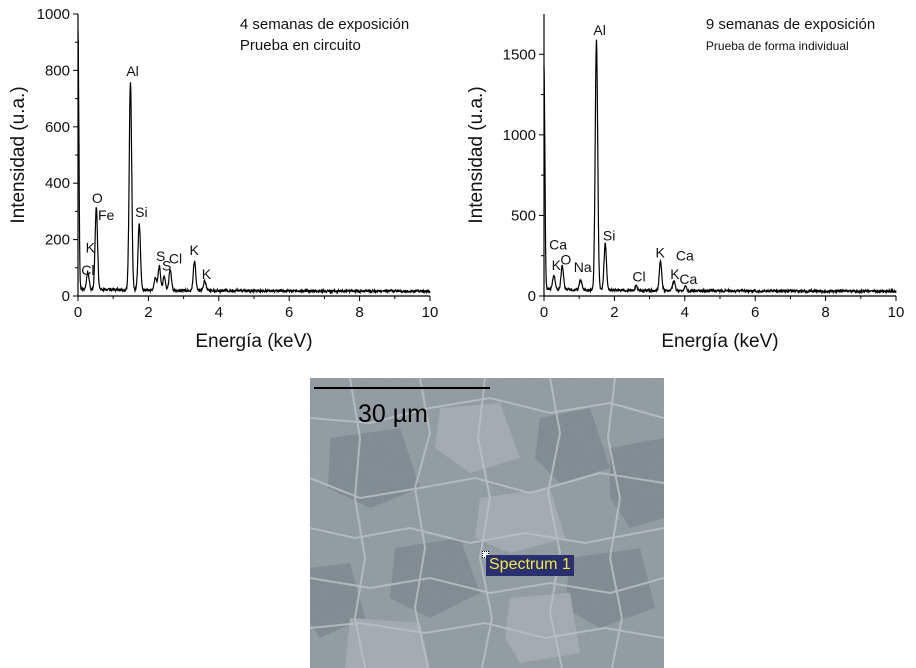 This screenshot has height=668, width=916. I want to click on scale-label: 30 µm, so click(393, 414).